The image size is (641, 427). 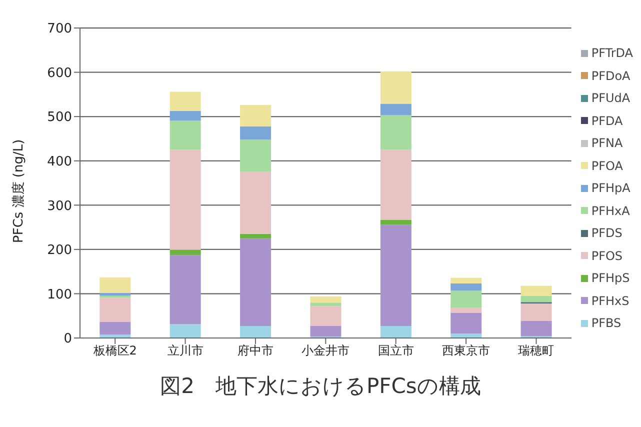 I want to click on legend-label: PFDoA, so click(x=610, y=75).